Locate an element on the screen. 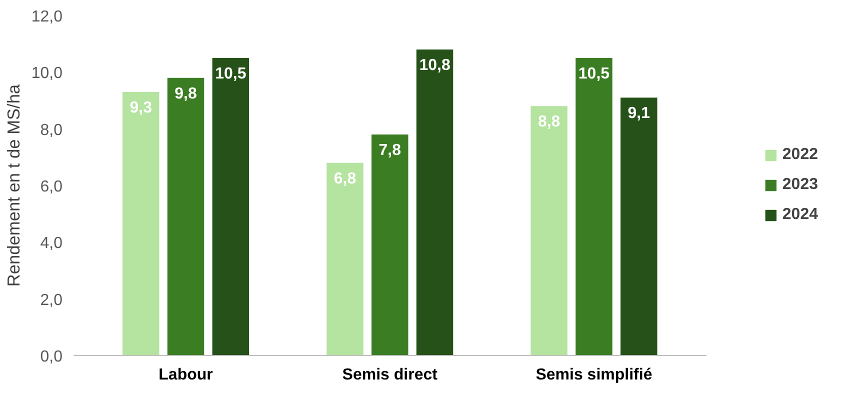  x-tick-label: Labour is located at coordinates (185, 375).